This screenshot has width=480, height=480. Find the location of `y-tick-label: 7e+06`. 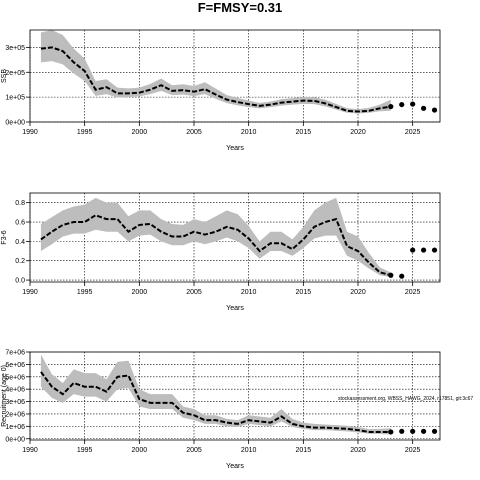

y-tick-label: 7e+06 is located at coordinates (15, 353).